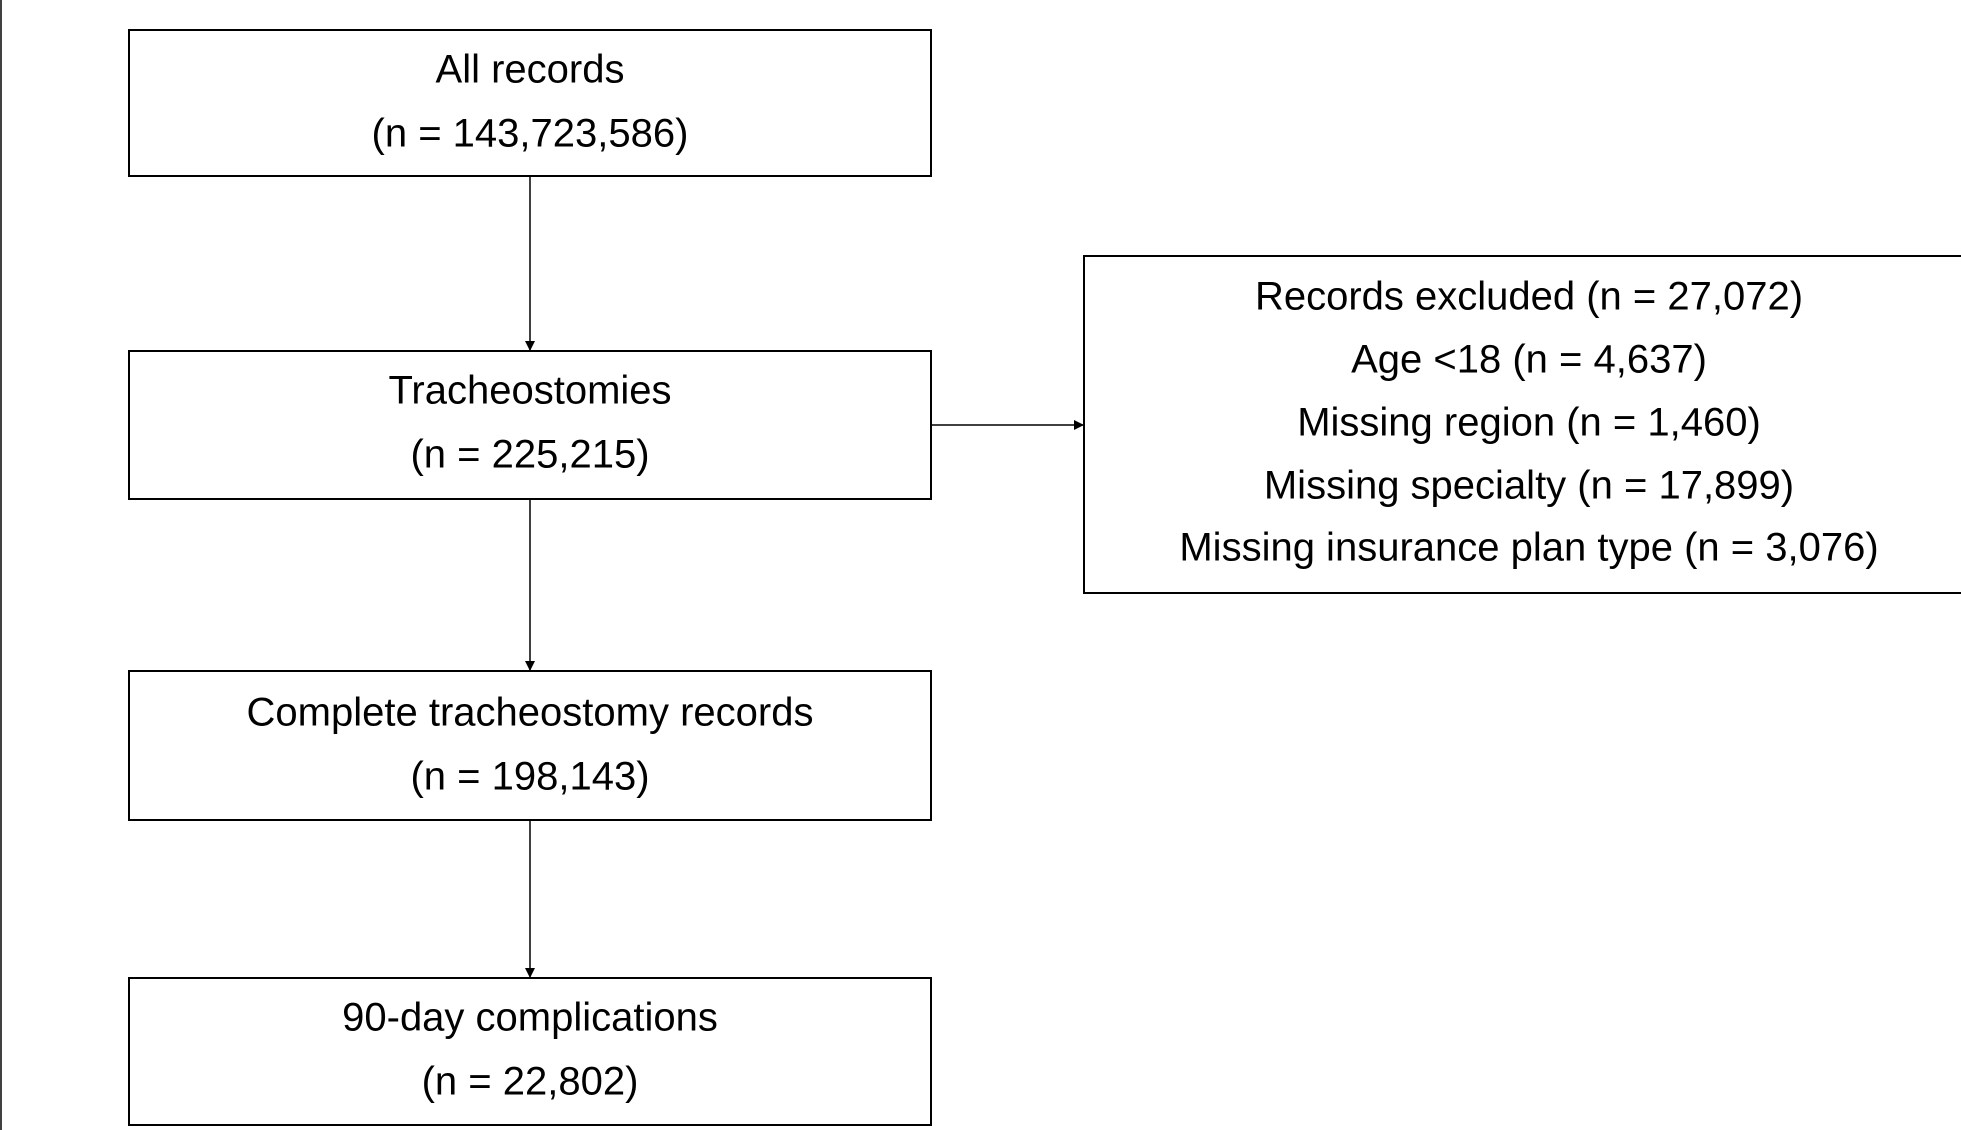 Image resolution: width=1961 pixels, height=1130 pixels. What do you see at coordinates (1529, 423) in the screenshot?
I see `node-text: Missing region (n = 1,460)` at bounding box center [1529, 423].